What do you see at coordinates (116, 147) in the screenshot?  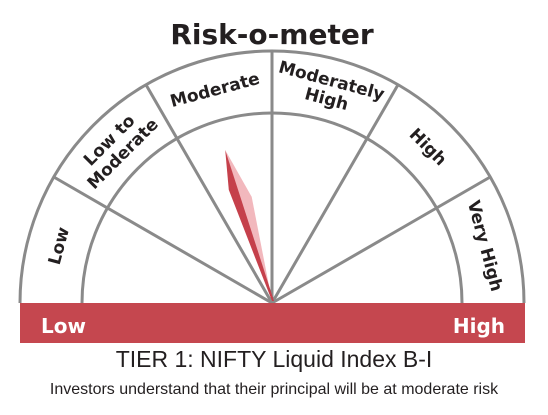 I see `segment-label: Low toModerate` at bounding box center [116, 147].